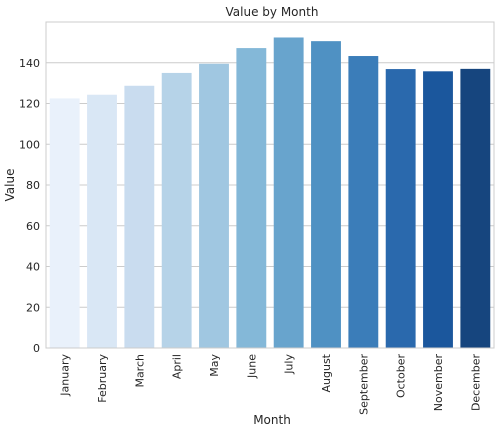 Image resolution: width=502 pixels, height=432 pixels. What do you see at coordinates (176, 210) in the screenshot?
I see `bar-april` at bounding box center [176, 210].